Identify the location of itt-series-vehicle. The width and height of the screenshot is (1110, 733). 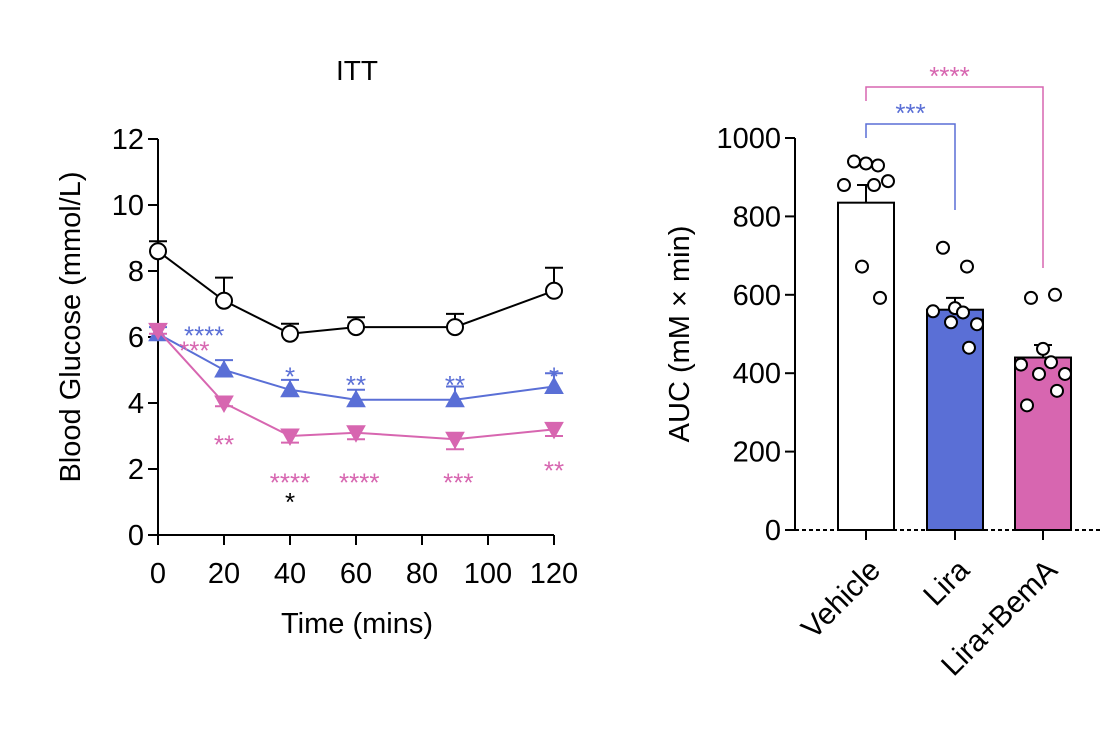
(356, 291).